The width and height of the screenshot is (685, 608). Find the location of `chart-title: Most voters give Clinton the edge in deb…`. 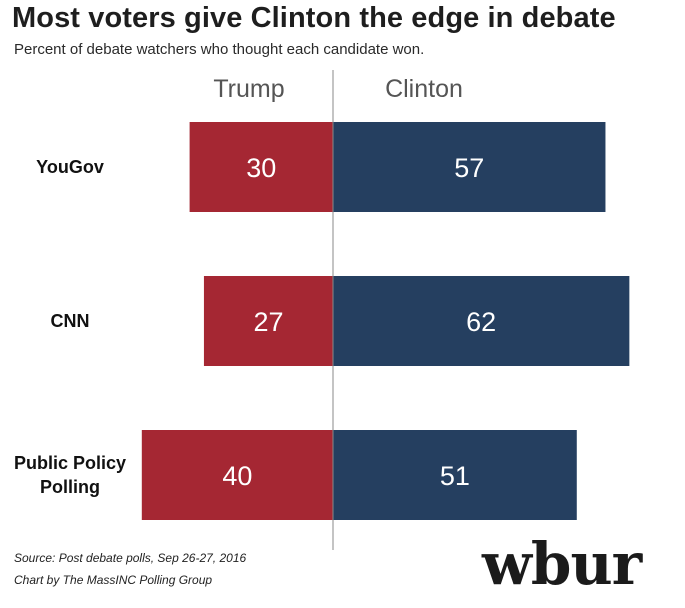

chart-title: Most voters give Clinton the edge in deb… is located at coordinates (314, 18).